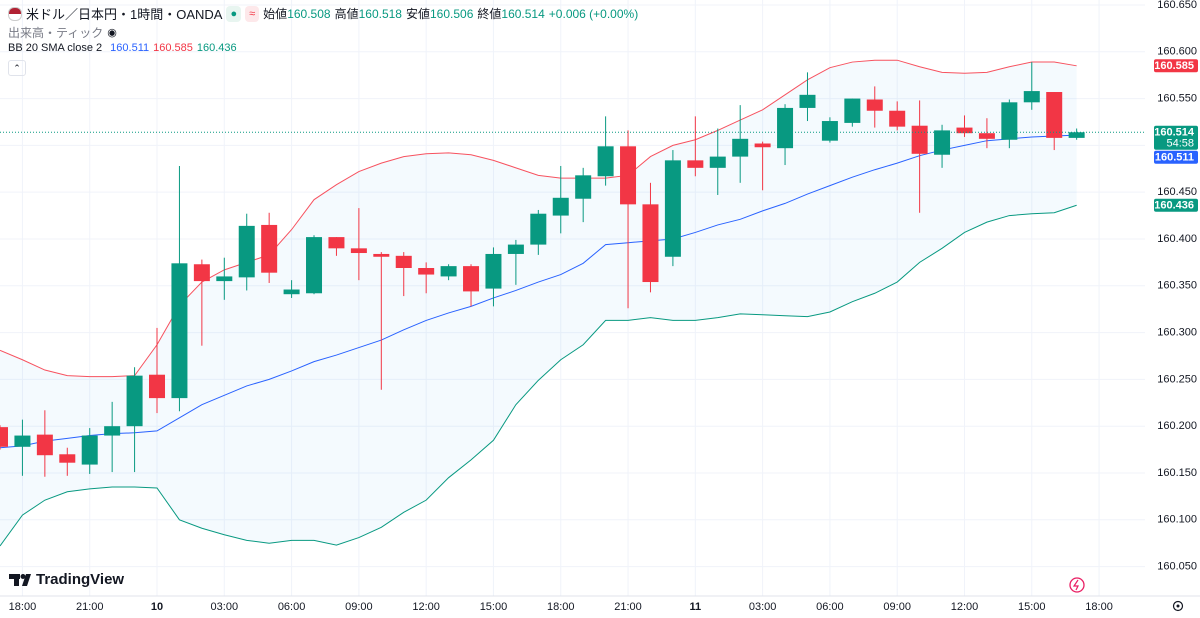 The height and width of the screenshot is (618, 1200). I want to click on x-tick-label: 11, so click(696, 607).